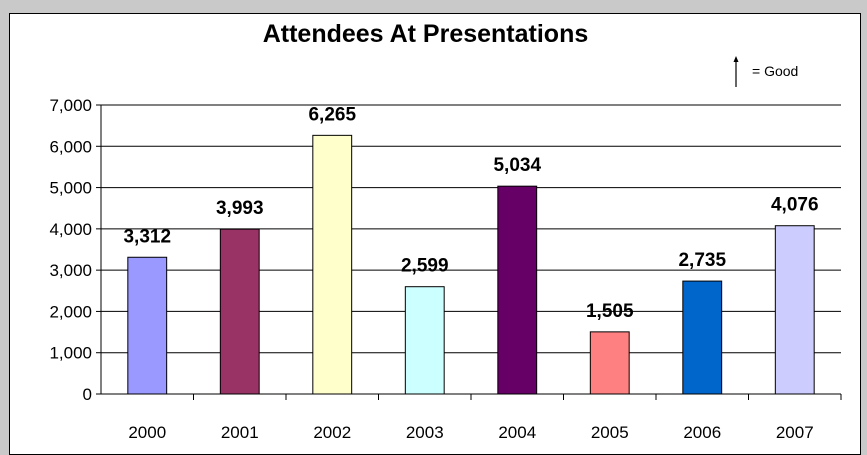 Image resolution: width=867 pixels, height=455 pixels. I want to click on good-indicator: = Good, so click(785, 71).